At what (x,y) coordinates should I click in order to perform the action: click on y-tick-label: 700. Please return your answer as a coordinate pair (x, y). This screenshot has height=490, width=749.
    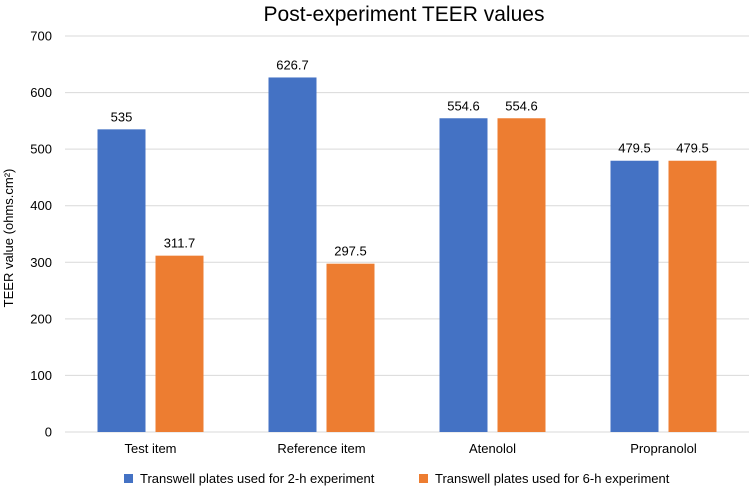
    Looking at the image, I should click on (41, 36).